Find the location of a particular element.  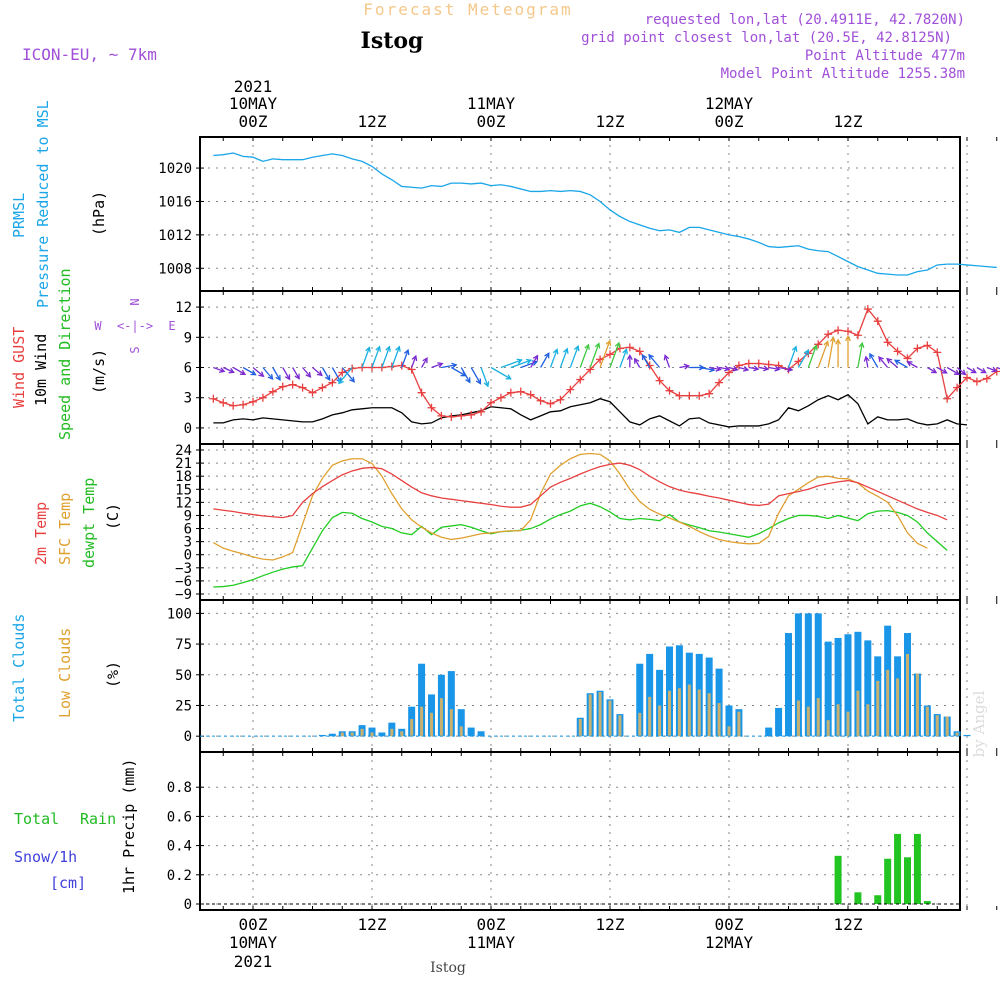

precip-unit: 1hr Precip (mm) is located at coordinates (129, 826).